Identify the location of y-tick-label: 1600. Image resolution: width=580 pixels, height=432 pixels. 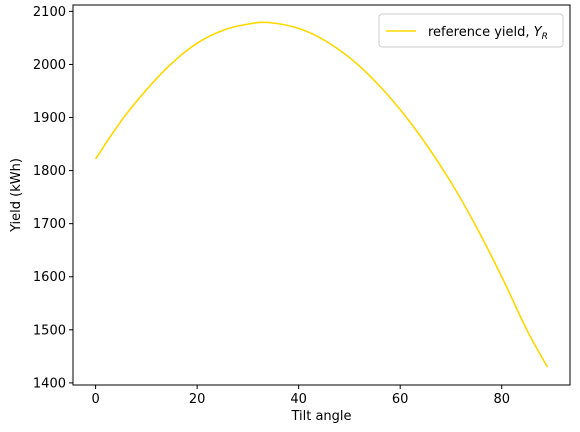
(49, 277).